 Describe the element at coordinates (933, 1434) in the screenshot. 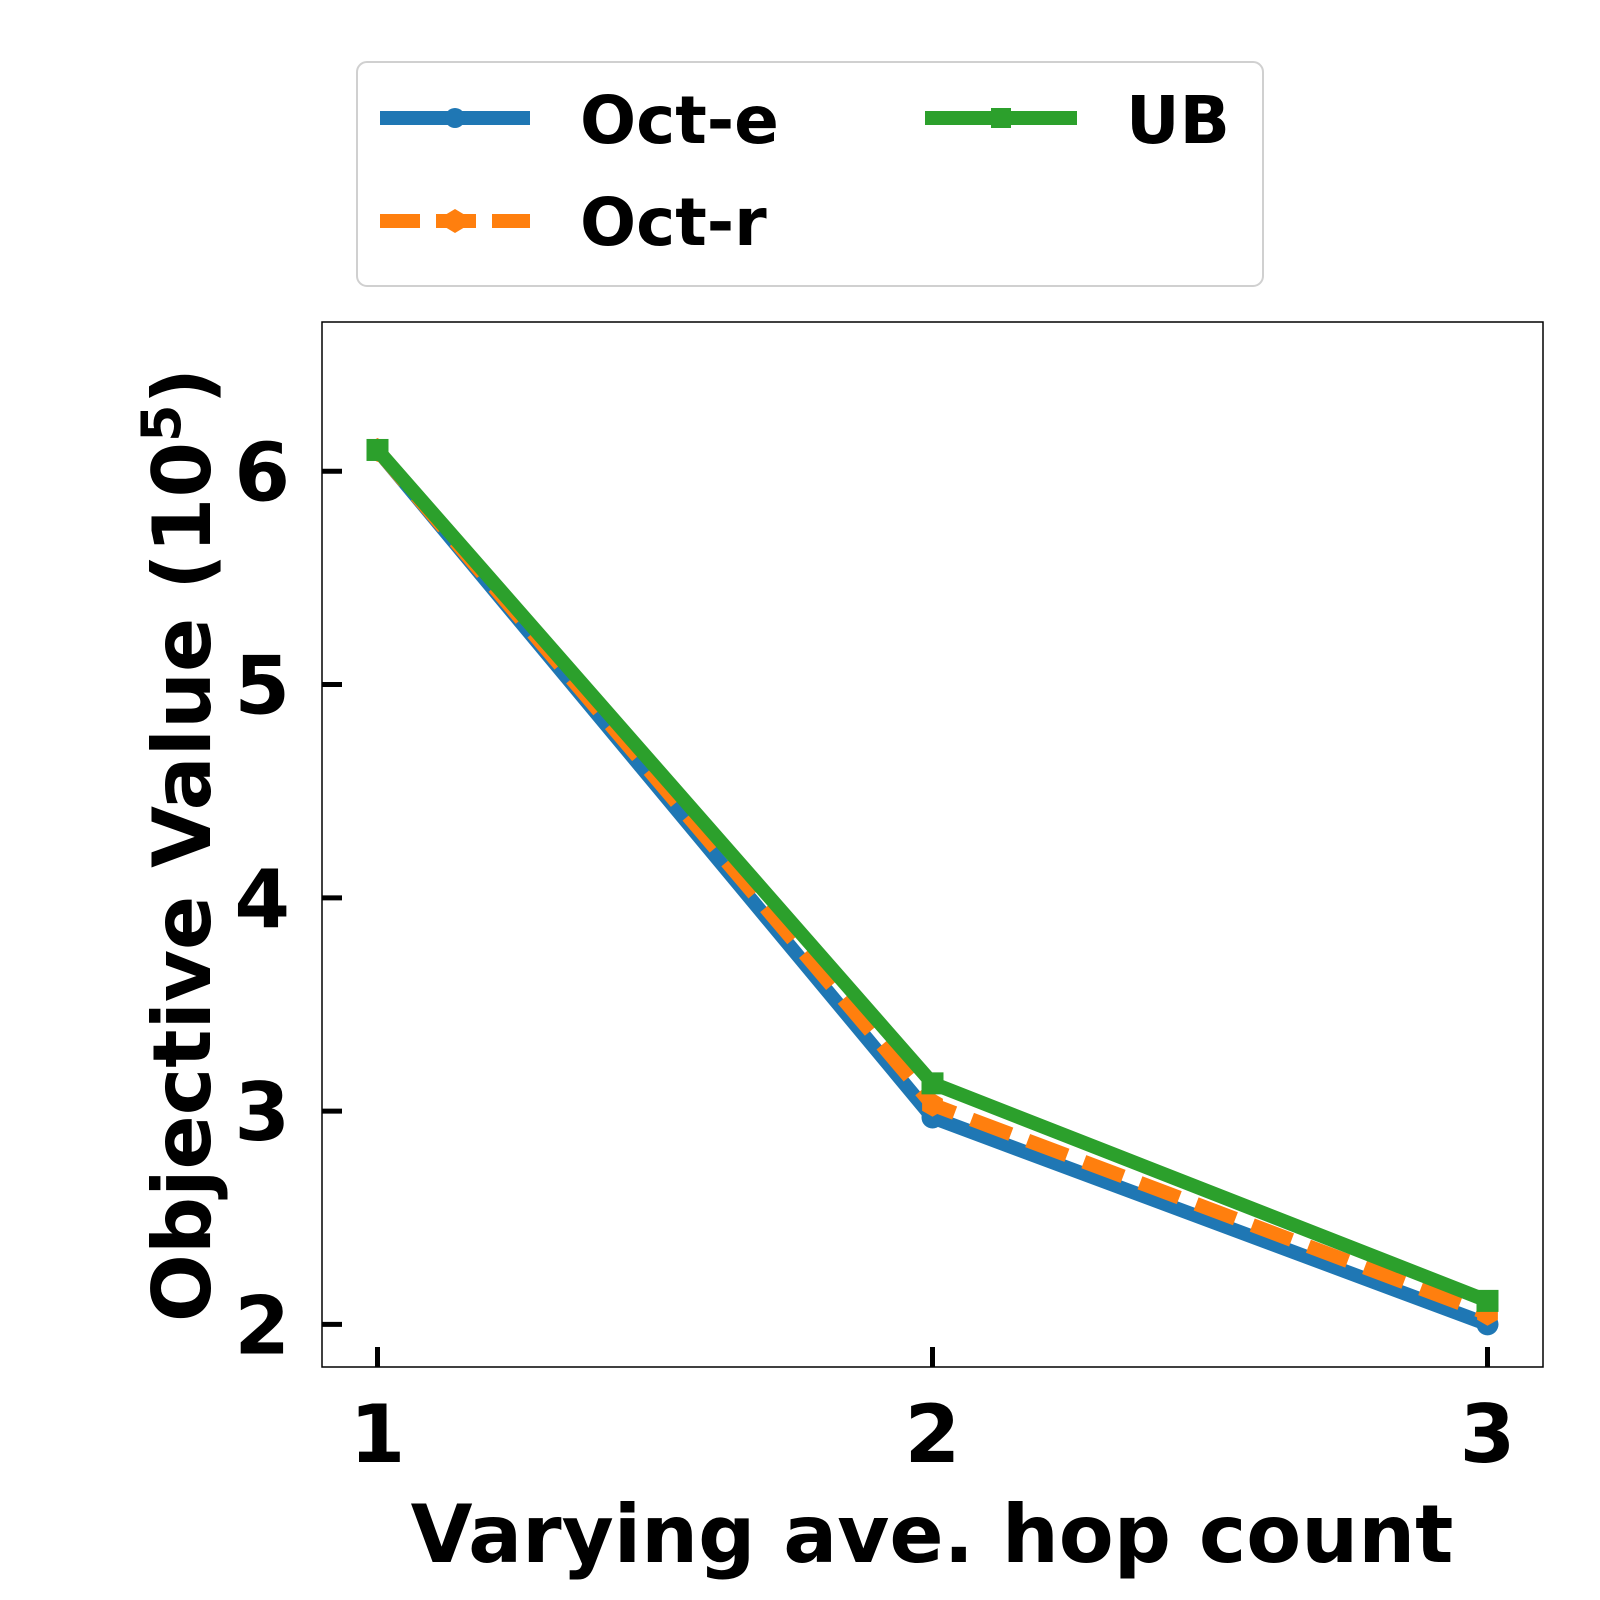

I see `x-tick-label-2: 2` at that location.